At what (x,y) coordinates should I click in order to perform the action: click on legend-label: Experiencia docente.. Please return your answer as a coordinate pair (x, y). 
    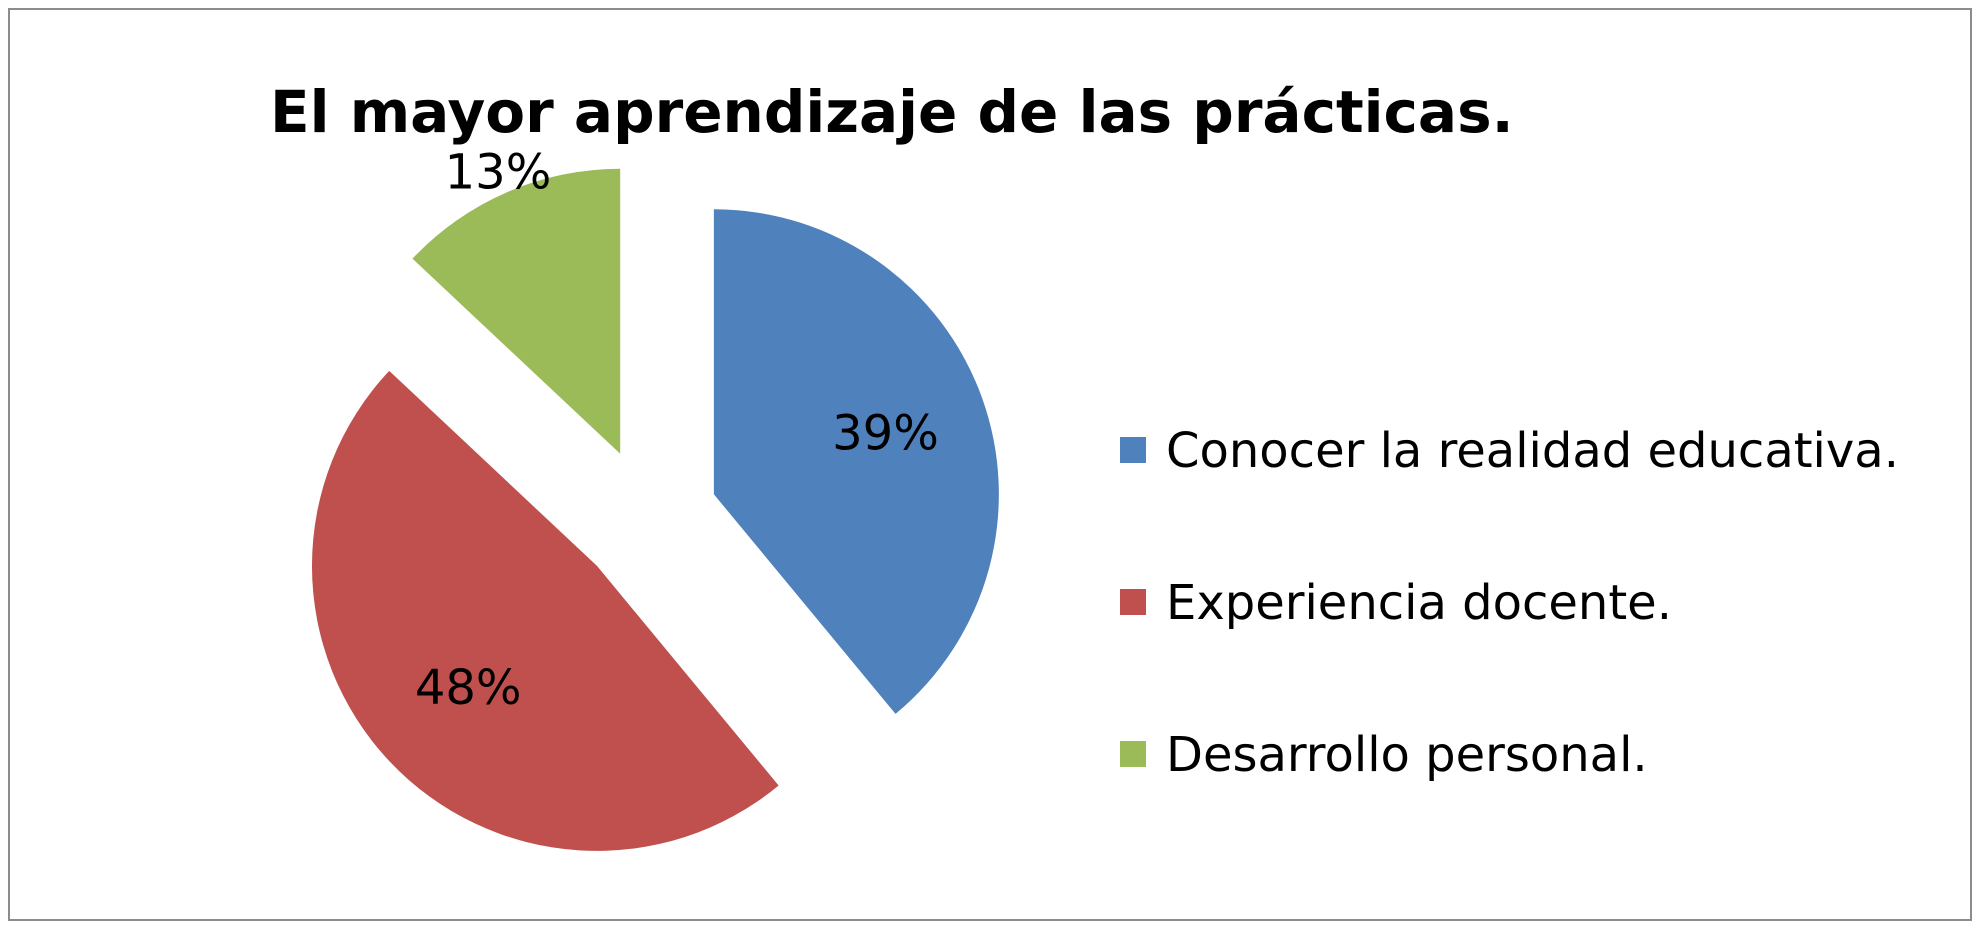
    Looking at the image, I should click on (1419, 603).